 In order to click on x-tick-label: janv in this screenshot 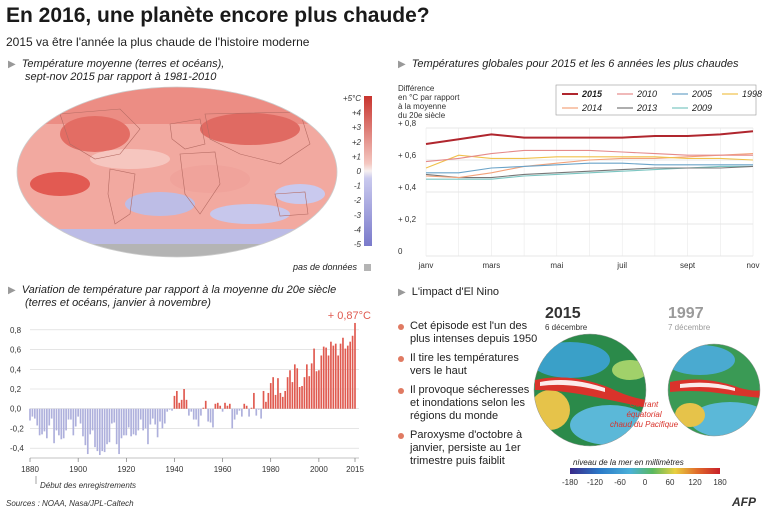, I will do `click(426, 265)`.